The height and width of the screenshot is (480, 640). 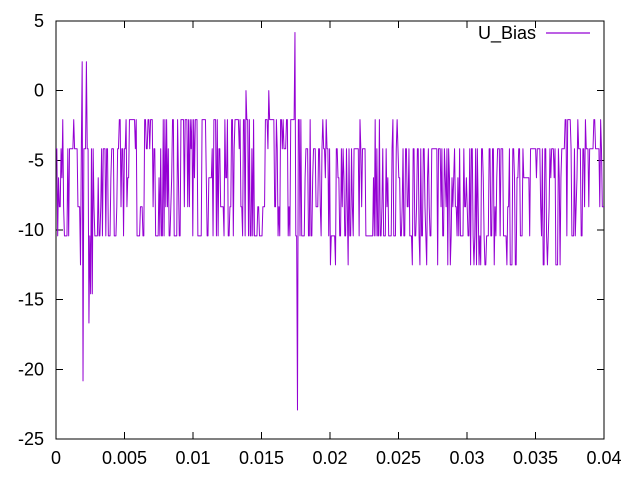 What do you see at coordinates (507, 33) in the screenshot?
I see `legend-label: U_Bias` at bounding box center [507, 33].